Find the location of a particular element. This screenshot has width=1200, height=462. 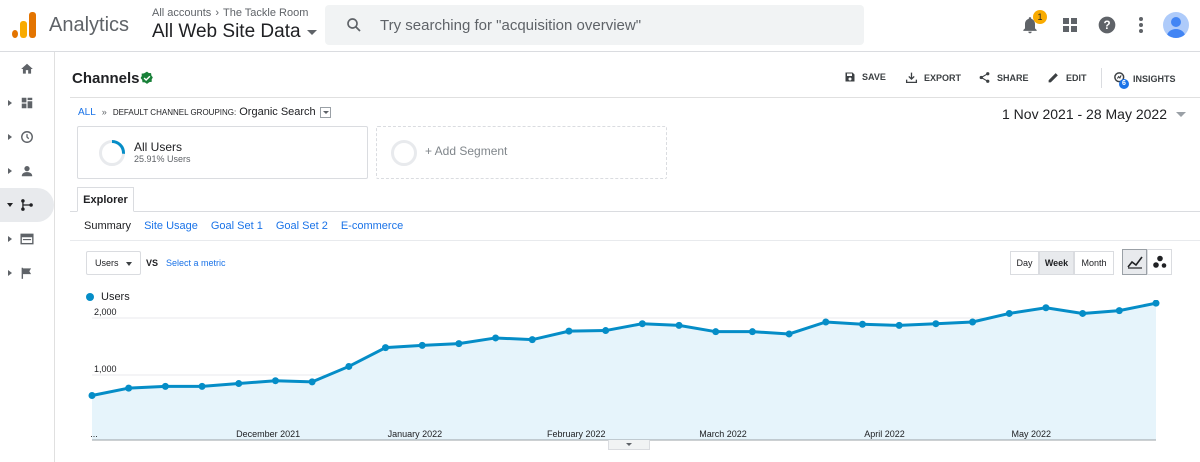

edit-button: EDIT is located at coordinates (1067, 77).